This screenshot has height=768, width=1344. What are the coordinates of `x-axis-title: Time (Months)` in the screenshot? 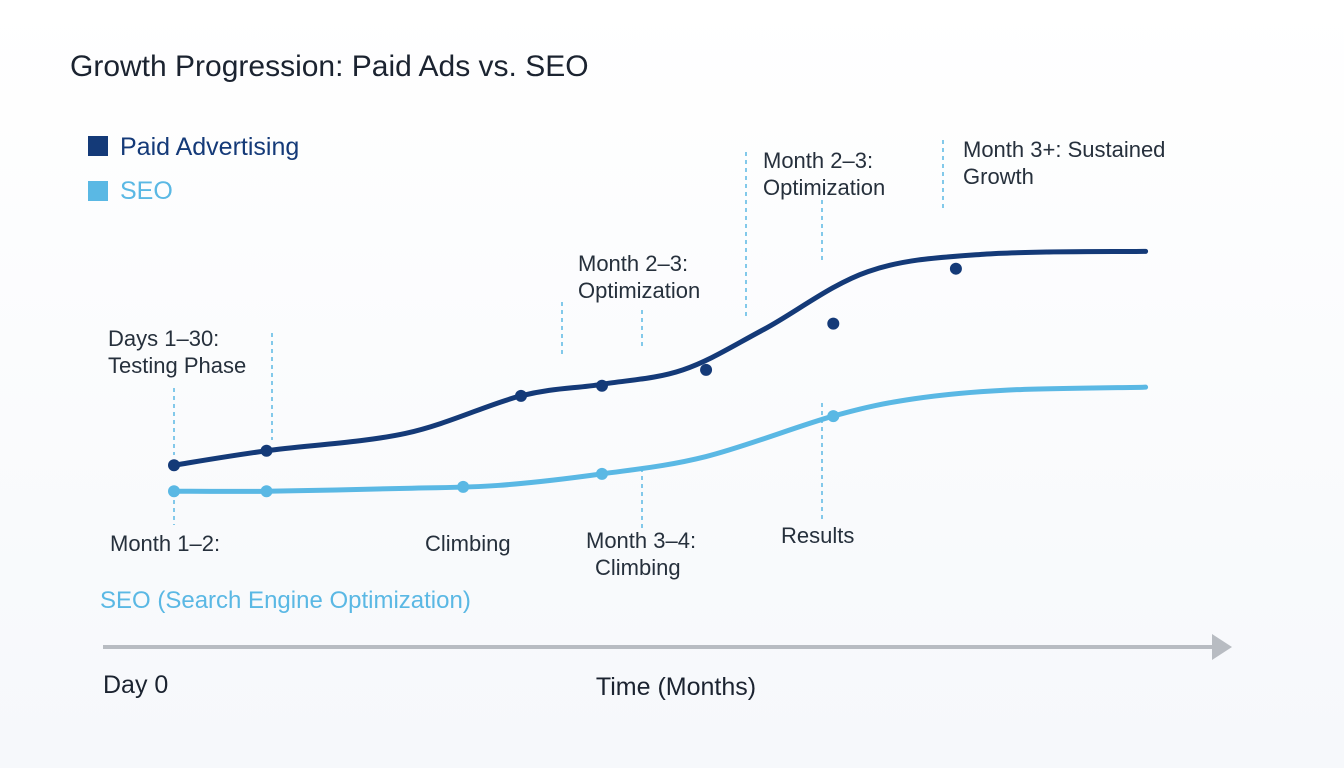 It's located at (676, 687).